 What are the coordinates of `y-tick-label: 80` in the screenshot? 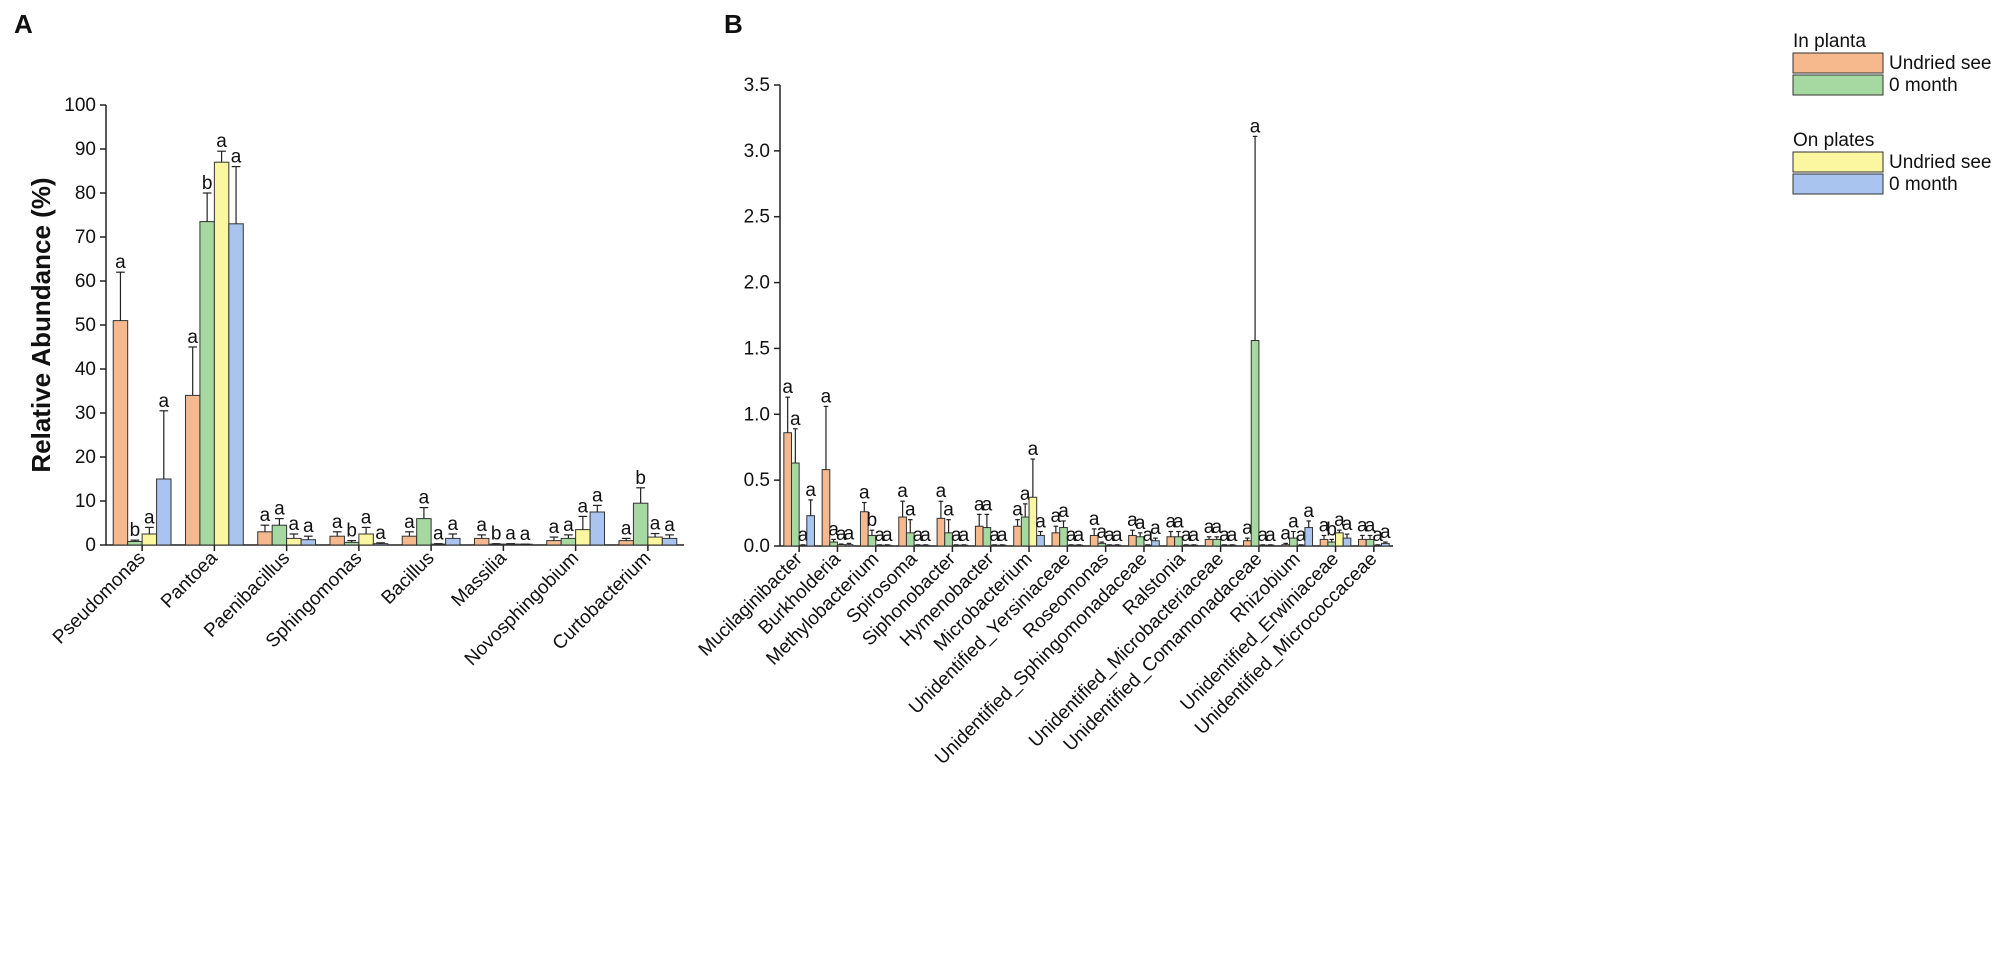 It's located at (85, 193).